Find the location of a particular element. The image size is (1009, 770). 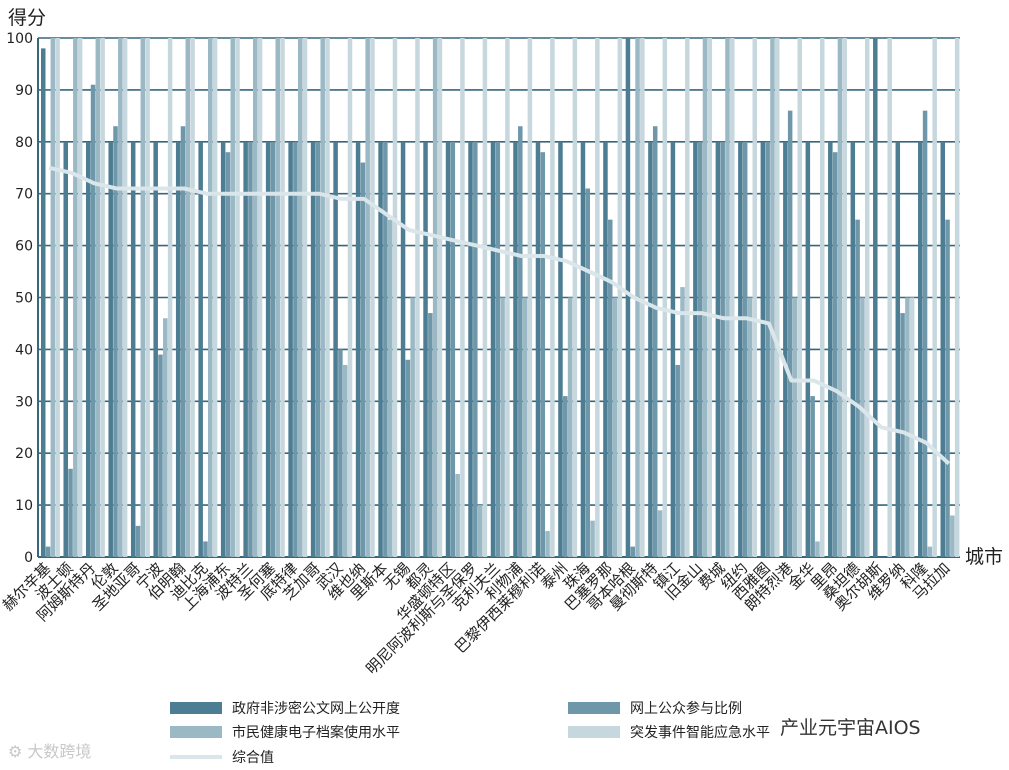

legend-label: 综合值 is located at coordinates (253, 758).